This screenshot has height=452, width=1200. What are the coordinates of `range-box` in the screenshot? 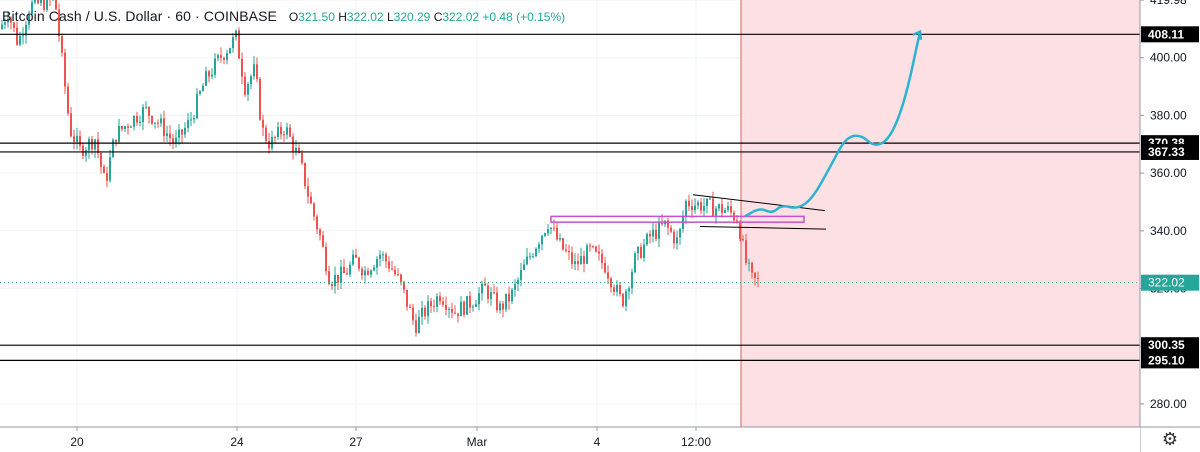 It's located at (677, 219).